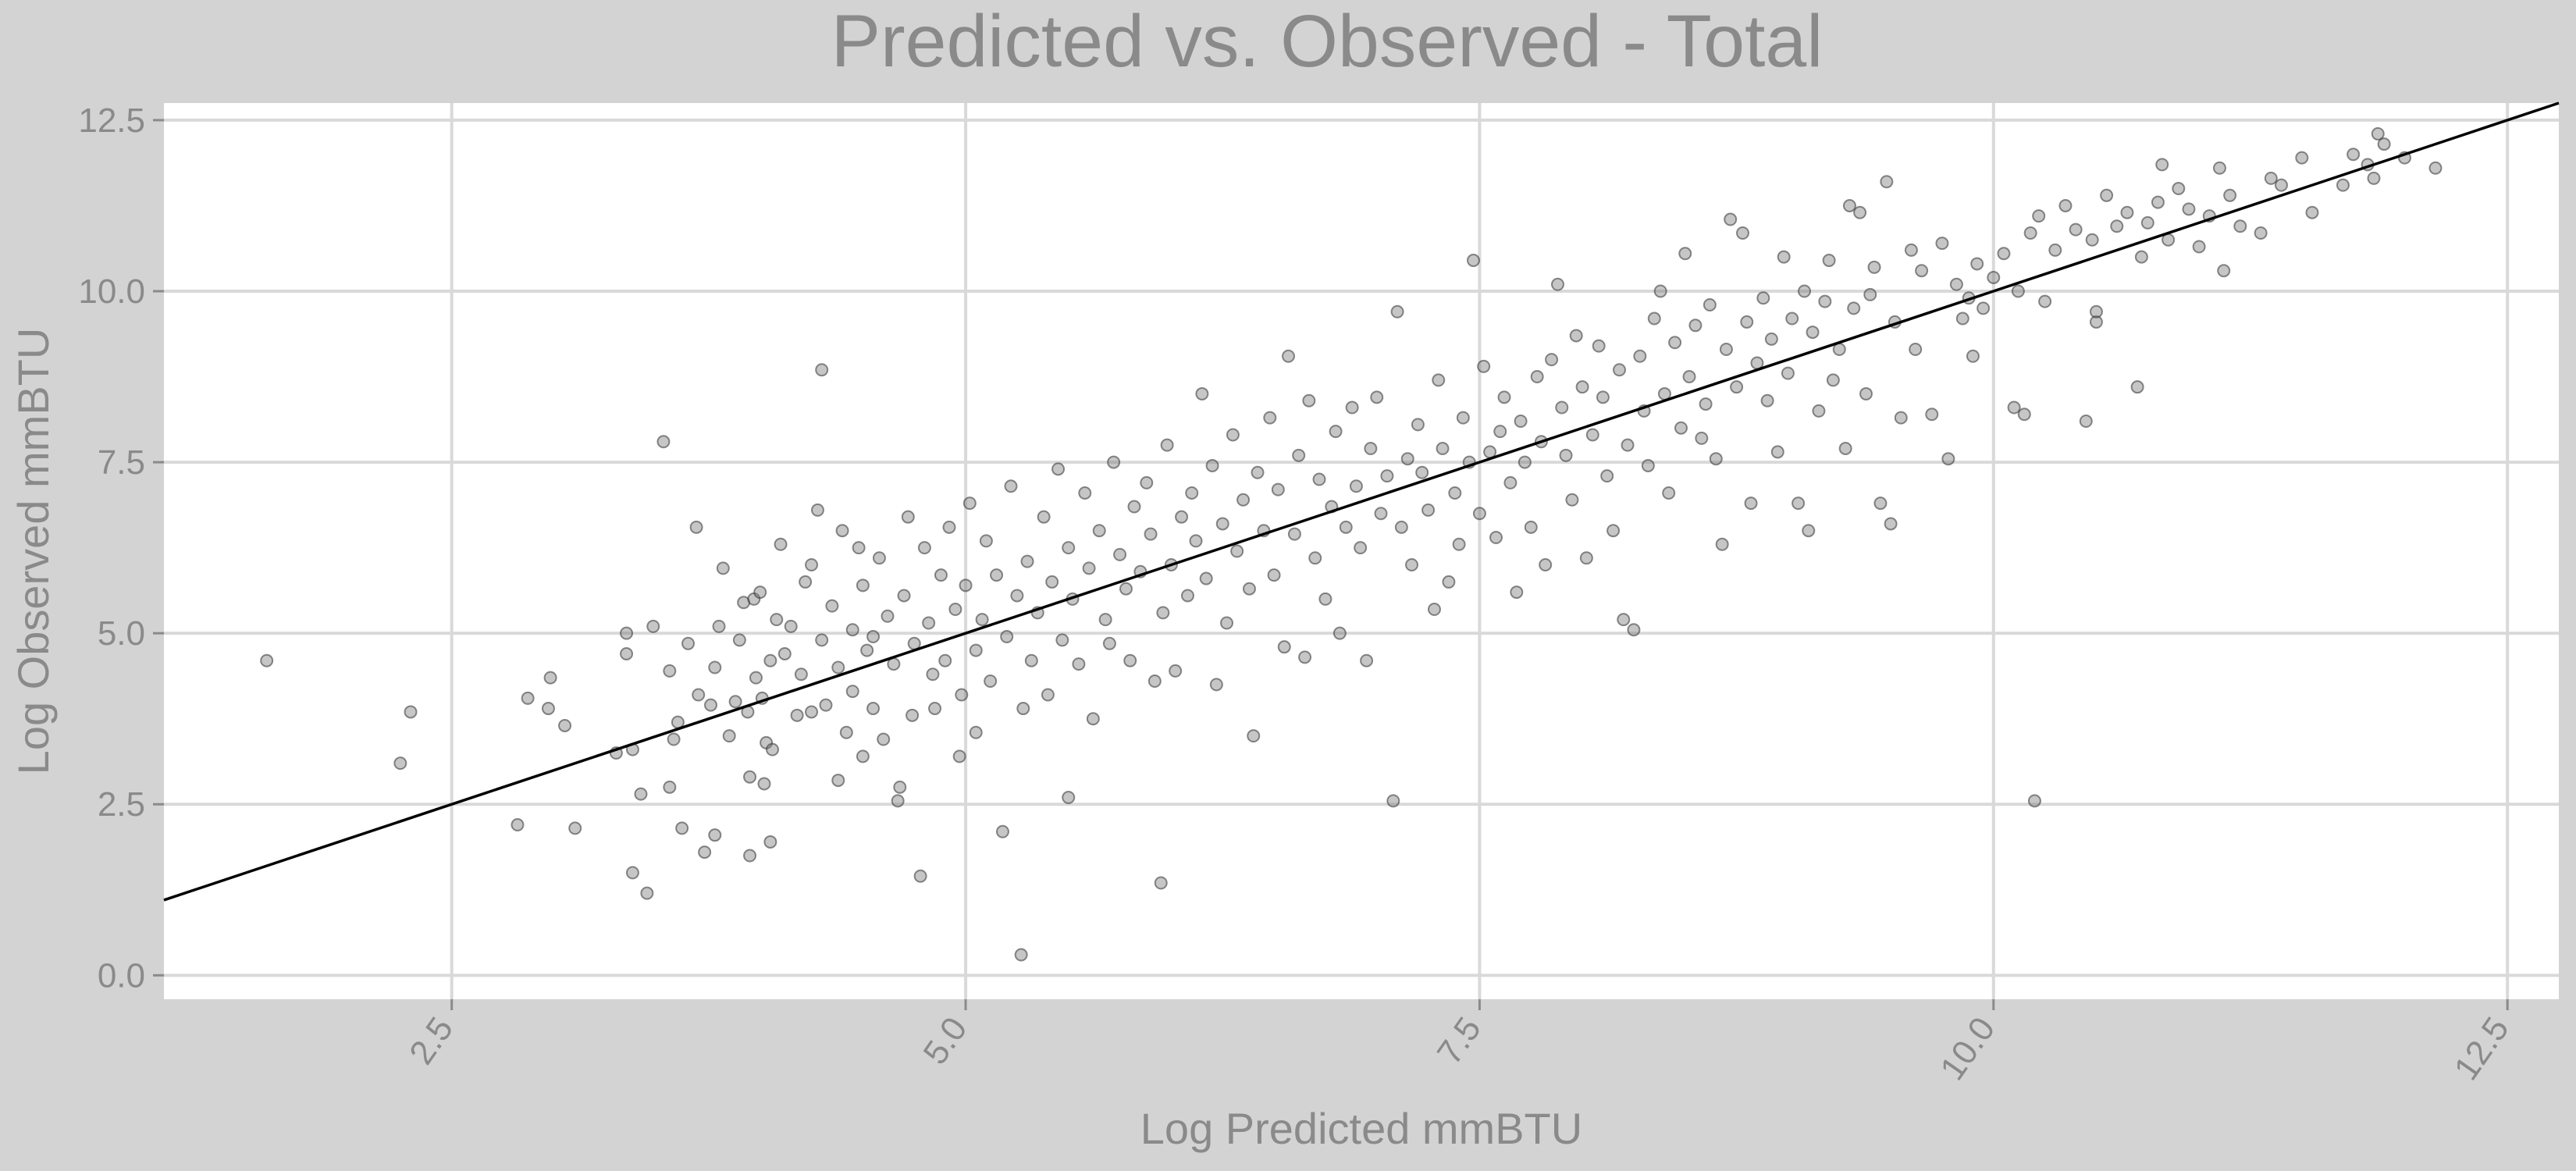  Describe the element at coordinates (121, 548) in the screenshot. I see `y-axis: 0.0 2.5 5.0 7.5 10.0 12.5` at that location.